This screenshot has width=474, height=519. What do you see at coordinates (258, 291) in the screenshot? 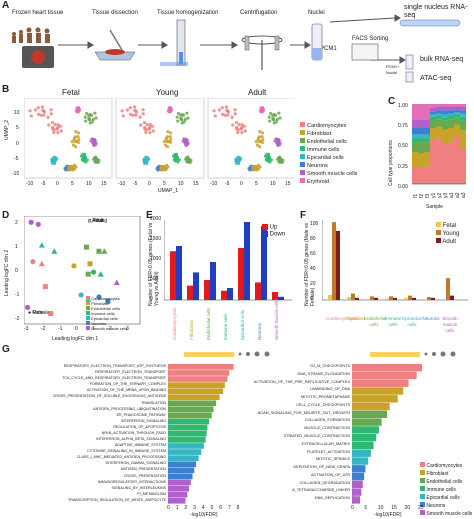
I see `bar-up` at bounding box center [258, 291].